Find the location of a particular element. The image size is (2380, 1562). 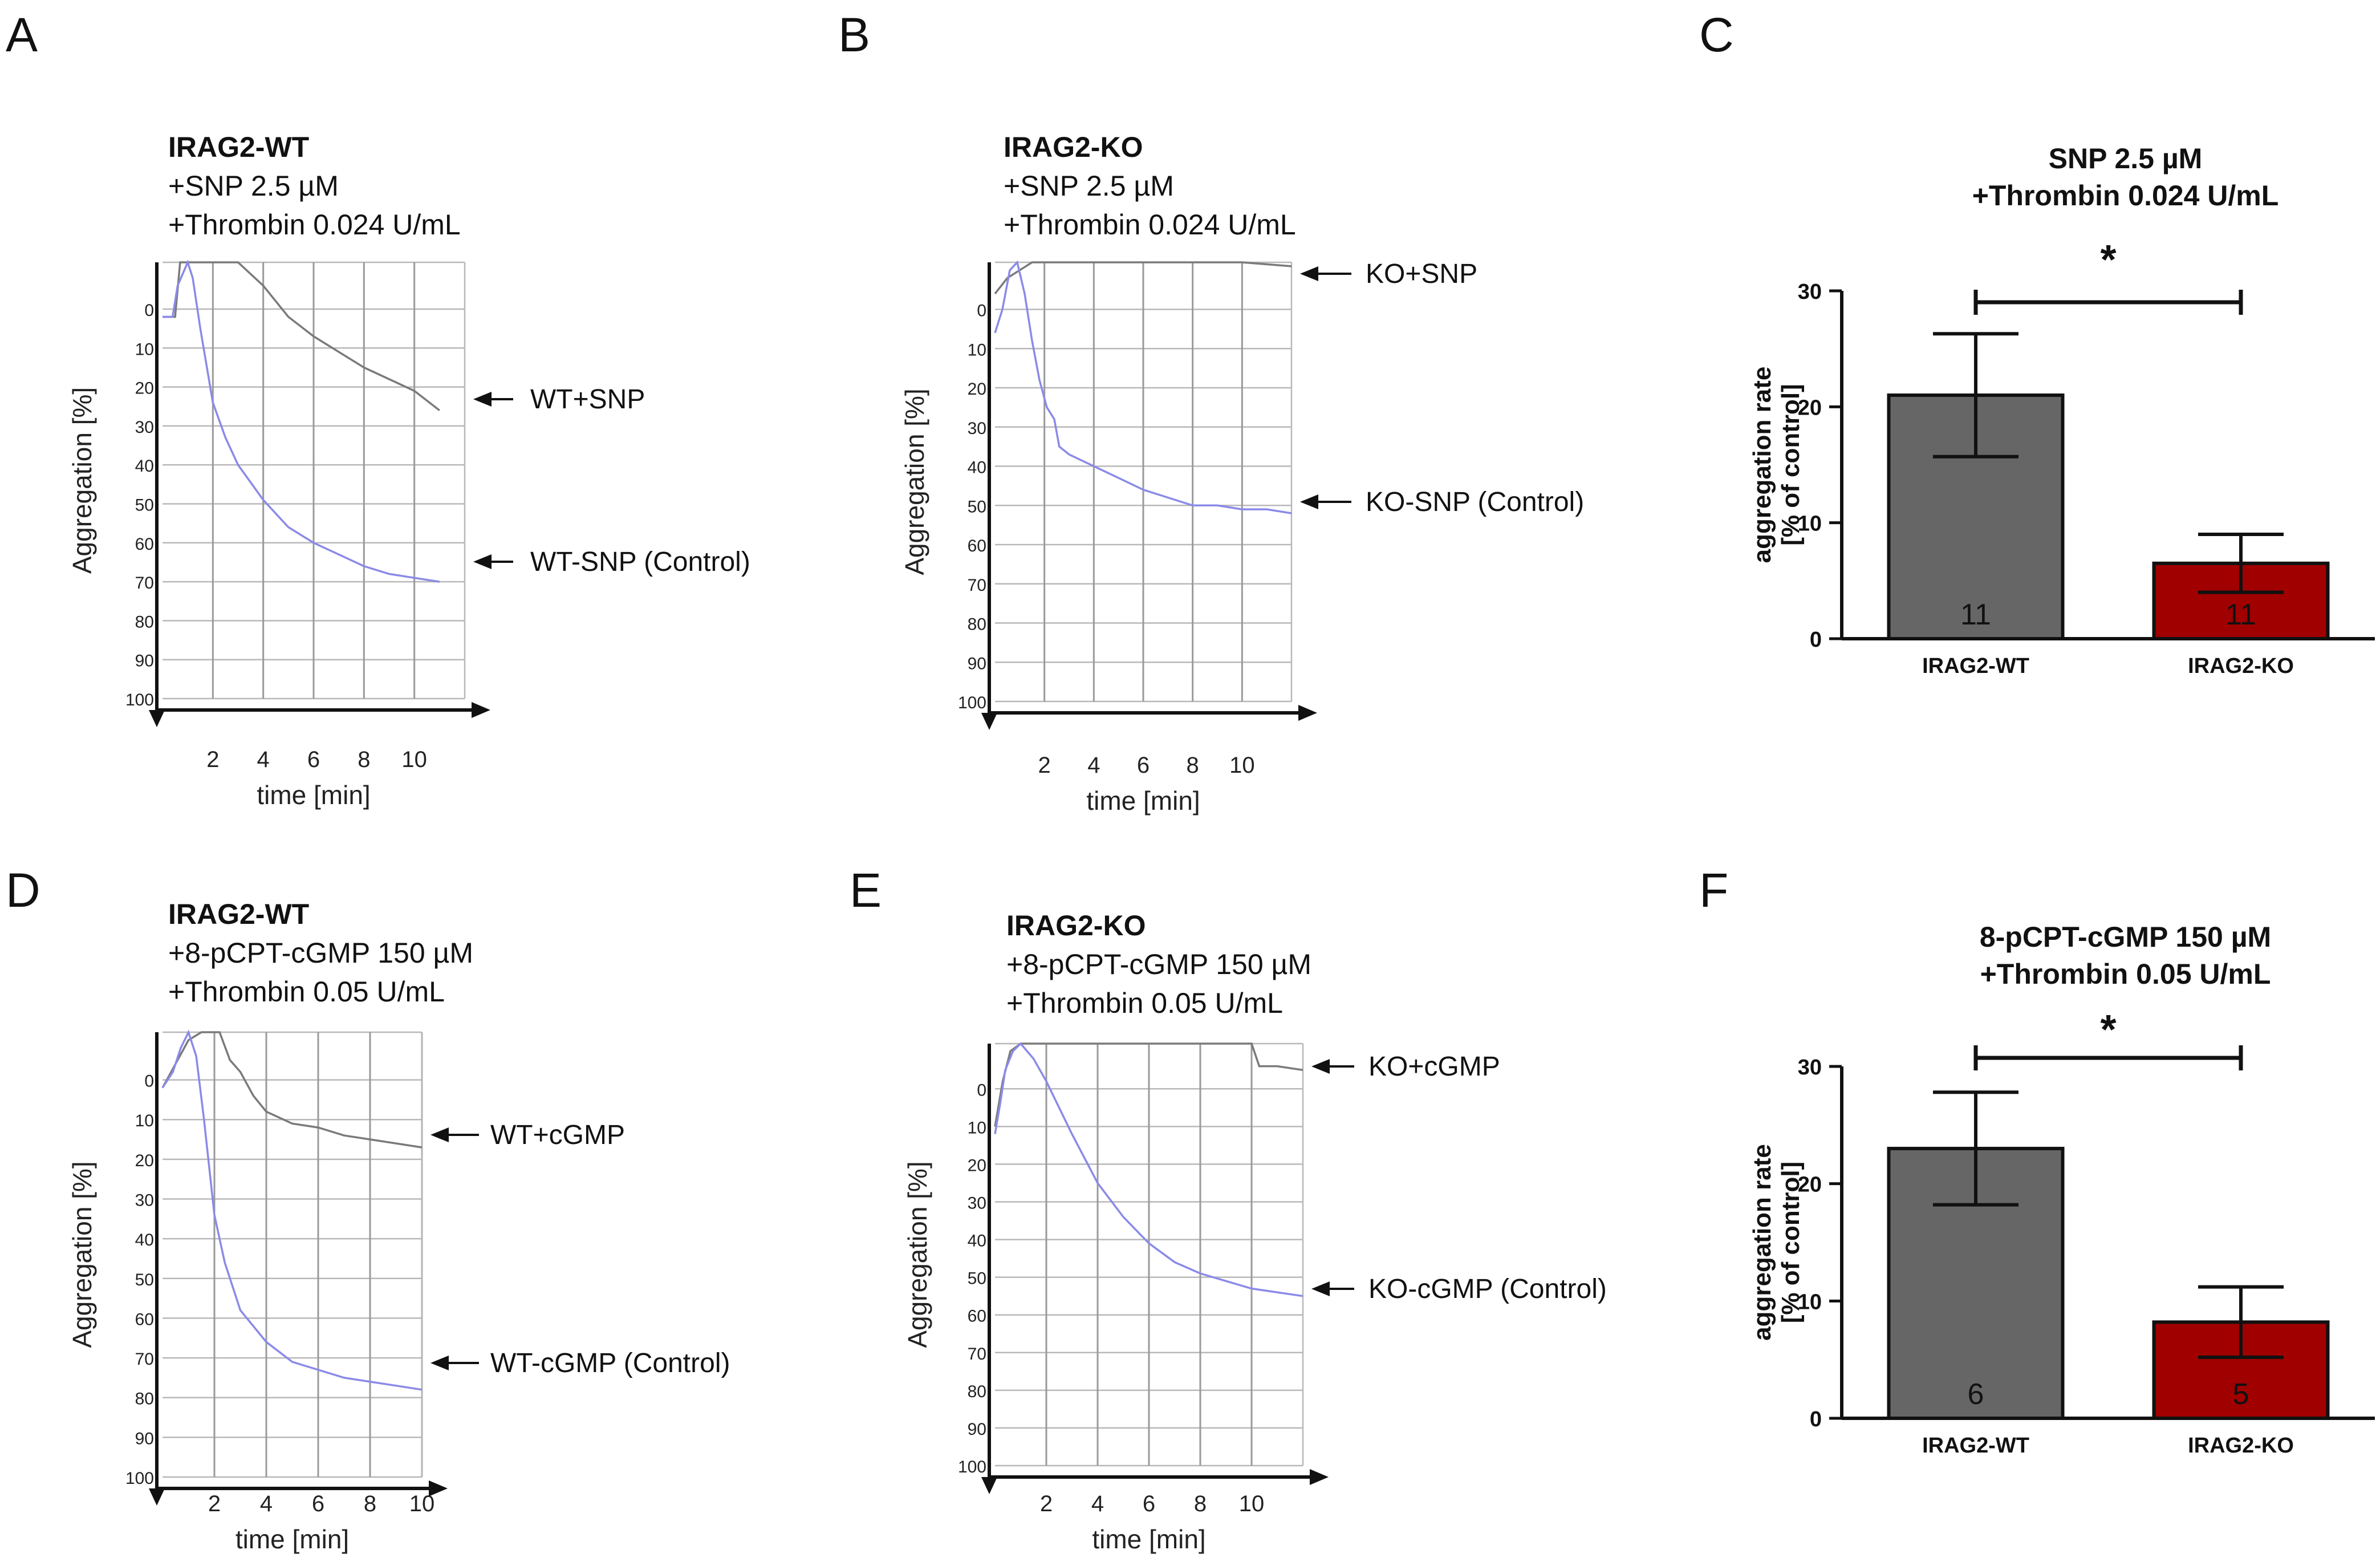

x-axis-arrowhead-e is located at coordinates (1319, 1477).